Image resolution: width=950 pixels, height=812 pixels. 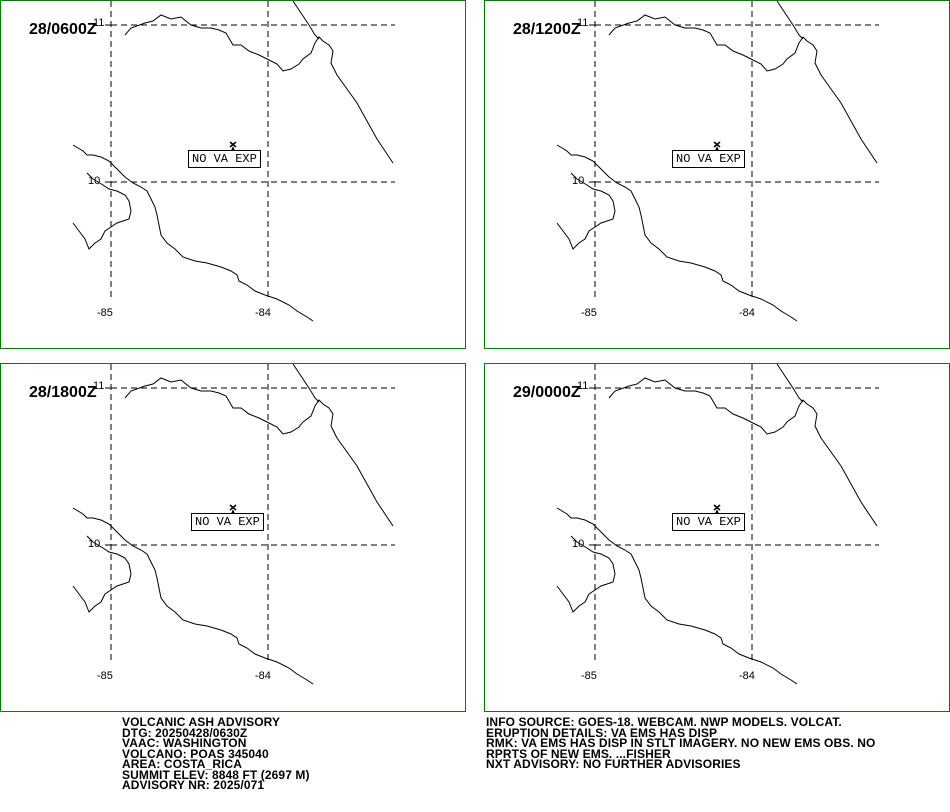 What do you see at coordinates (193, 785) in the screenshot?
I see `advisory-line: ADVISORY NR: 2025/071` at bounding box center [193, 785].